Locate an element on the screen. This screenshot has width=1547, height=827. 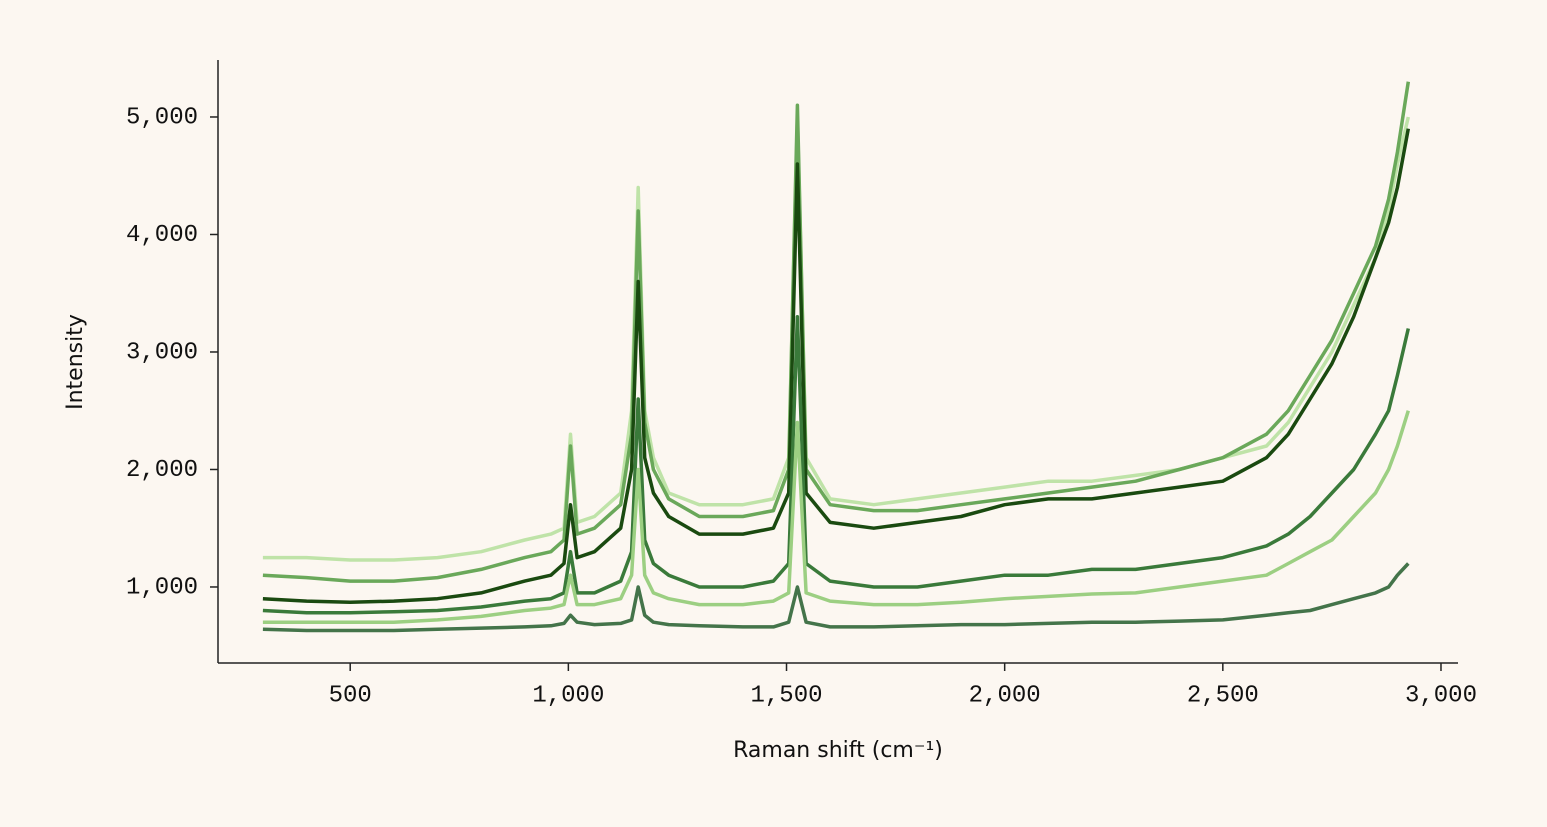
x-tick-label: 500 is located at coordinates (350, 695).